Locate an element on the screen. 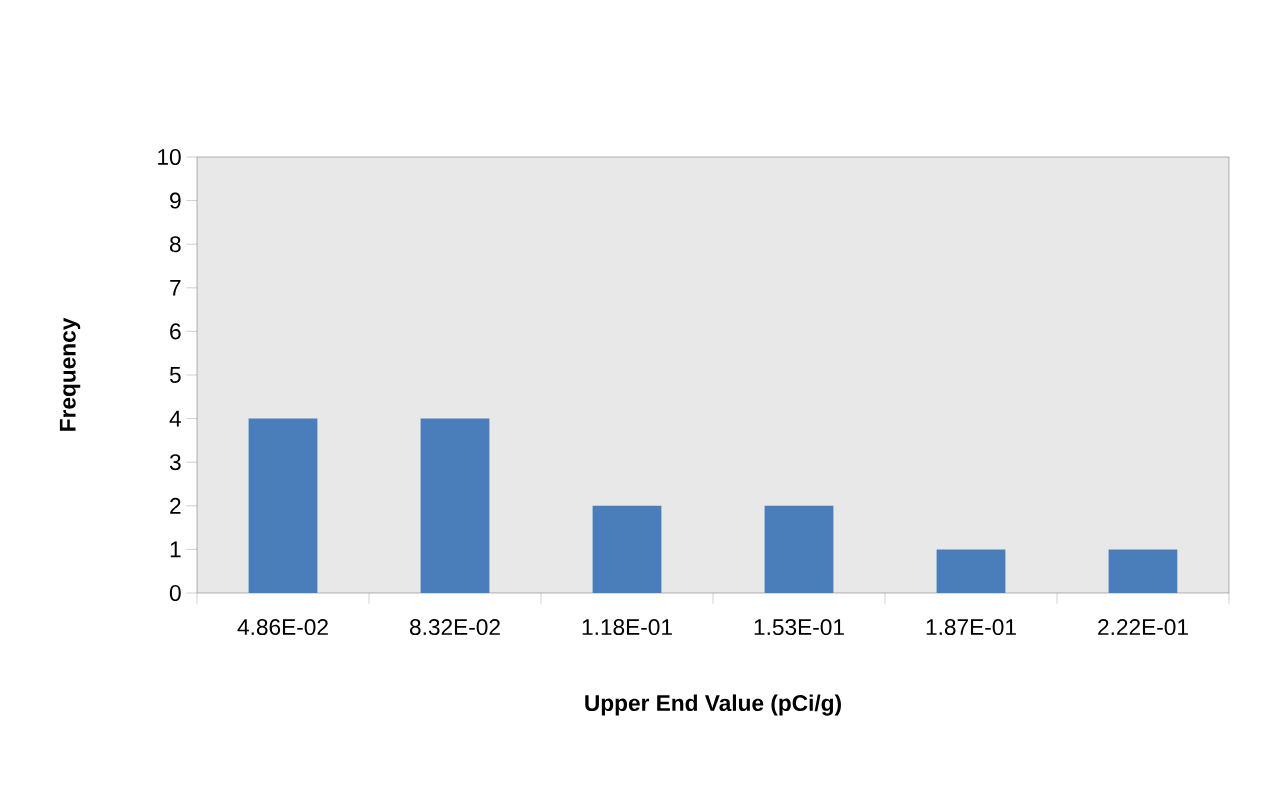 Image resolution: width=1261 pixels, height=788 pixels. y-axis-title: Frequency is located at coordinates (70, 374).